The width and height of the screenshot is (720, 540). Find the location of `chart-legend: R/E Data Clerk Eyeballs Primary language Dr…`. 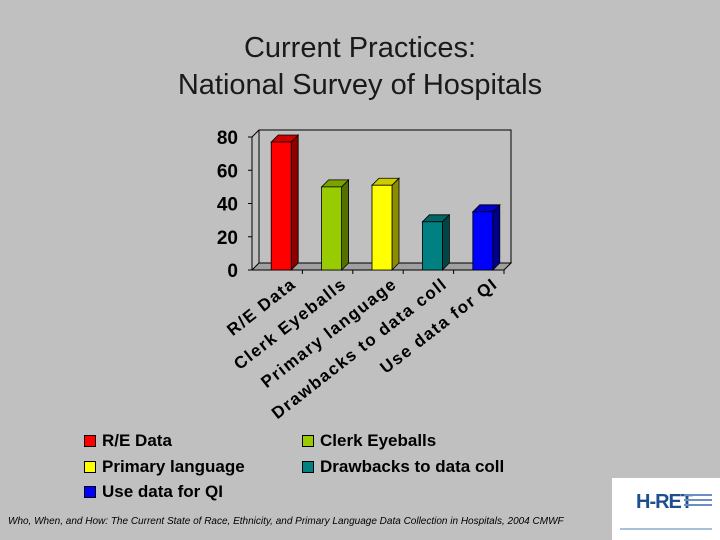

chart-legend: R/E Data Clerk Eyeballs Primary language Dr… is located at coordinates (314, 467).